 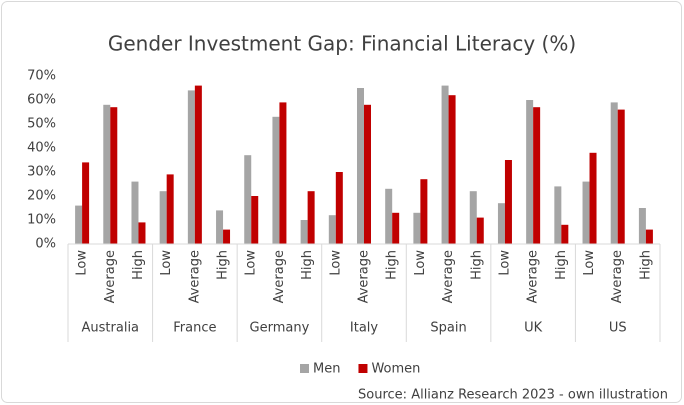 I want to click on group-label: Italy, so click(x=364, y=328).